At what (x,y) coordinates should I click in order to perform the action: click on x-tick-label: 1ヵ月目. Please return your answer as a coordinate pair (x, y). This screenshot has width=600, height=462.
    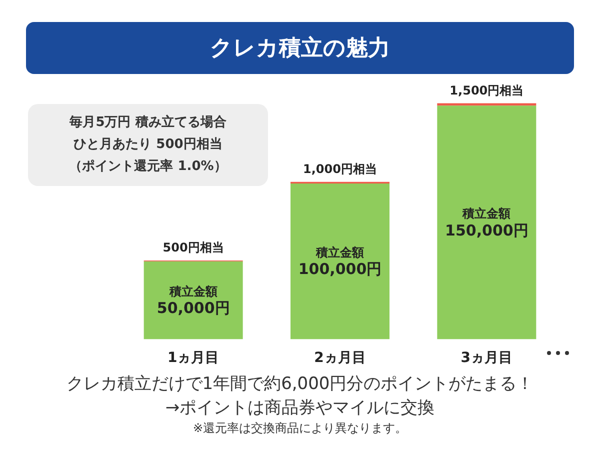
    Looking at the image, I should click on (193, 358).